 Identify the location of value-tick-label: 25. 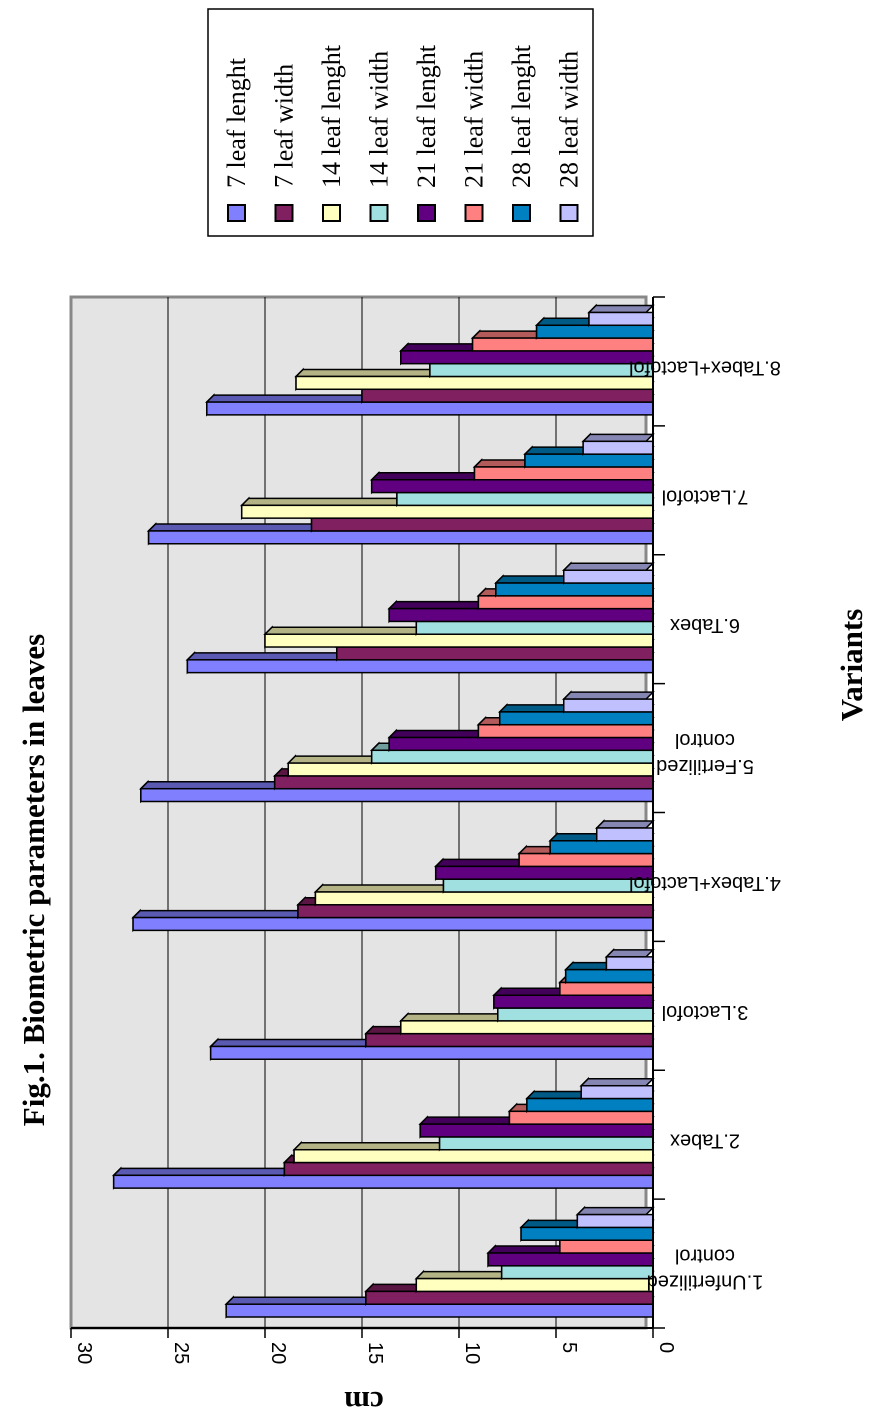
(181, 1353).